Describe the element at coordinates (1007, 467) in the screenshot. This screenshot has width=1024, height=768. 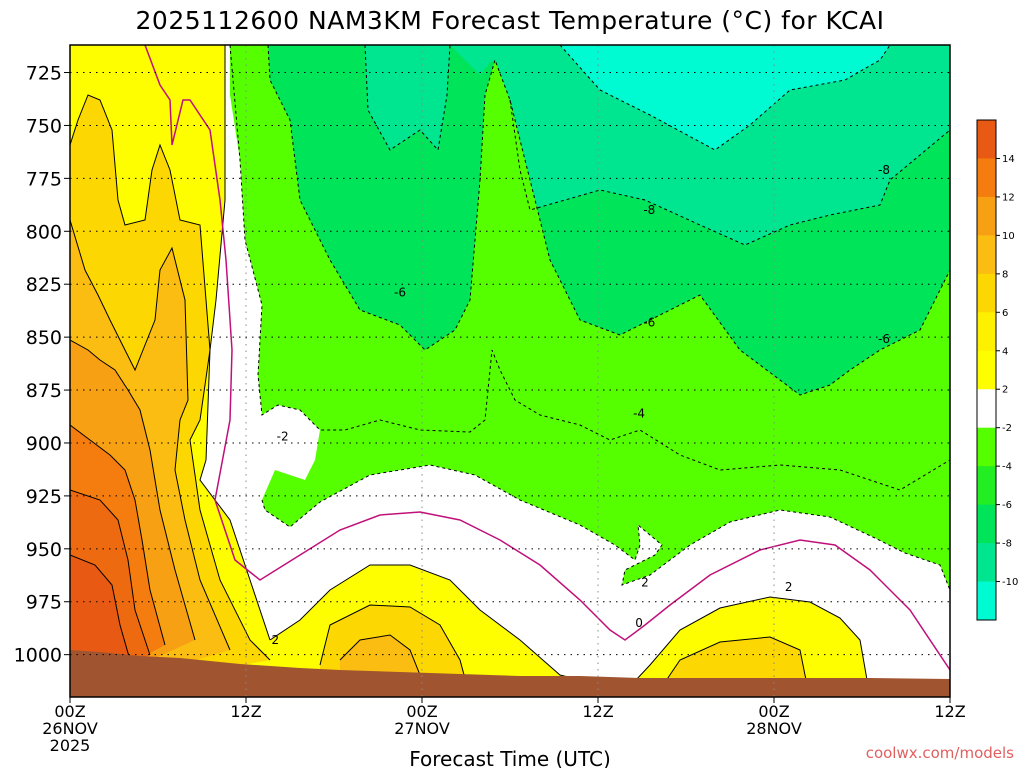
I see `colorbar-label: -4` at that location.